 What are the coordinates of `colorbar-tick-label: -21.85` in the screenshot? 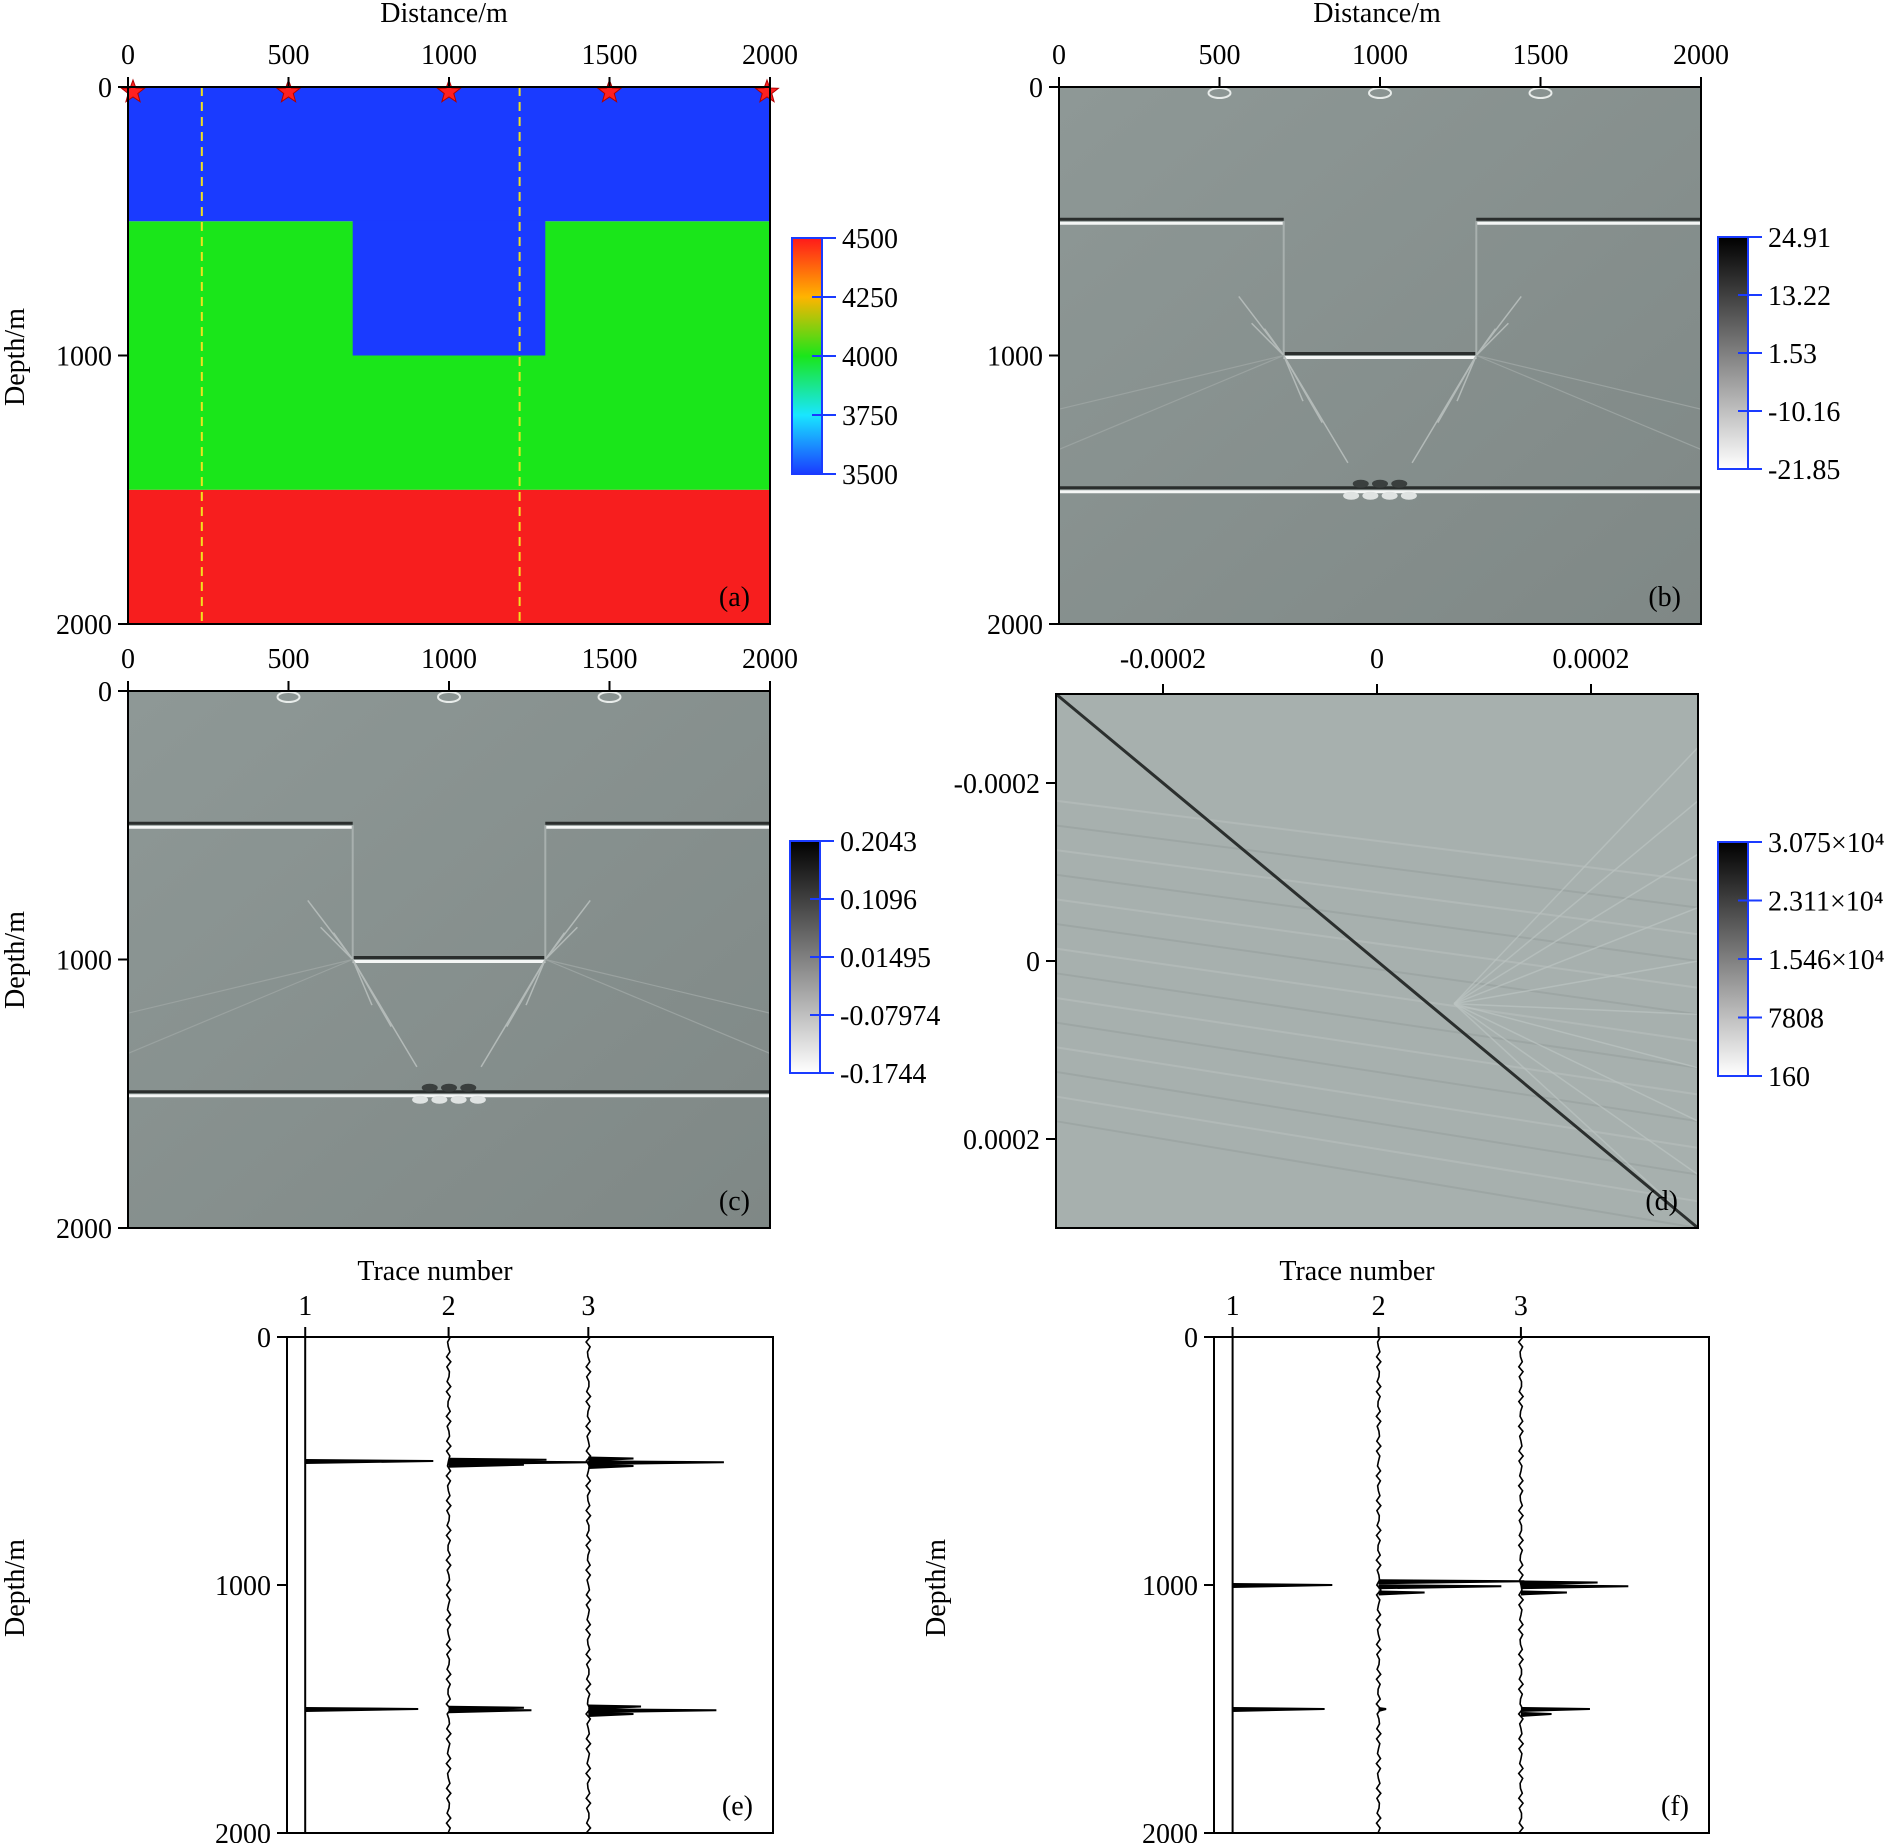 It's located at (1804, 470).